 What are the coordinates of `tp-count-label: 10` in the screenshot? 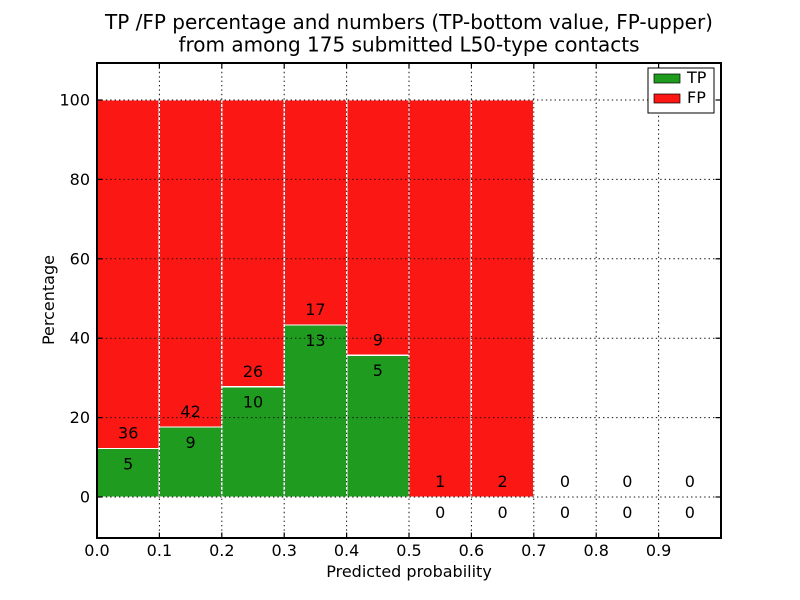 It's located at (253, 402).